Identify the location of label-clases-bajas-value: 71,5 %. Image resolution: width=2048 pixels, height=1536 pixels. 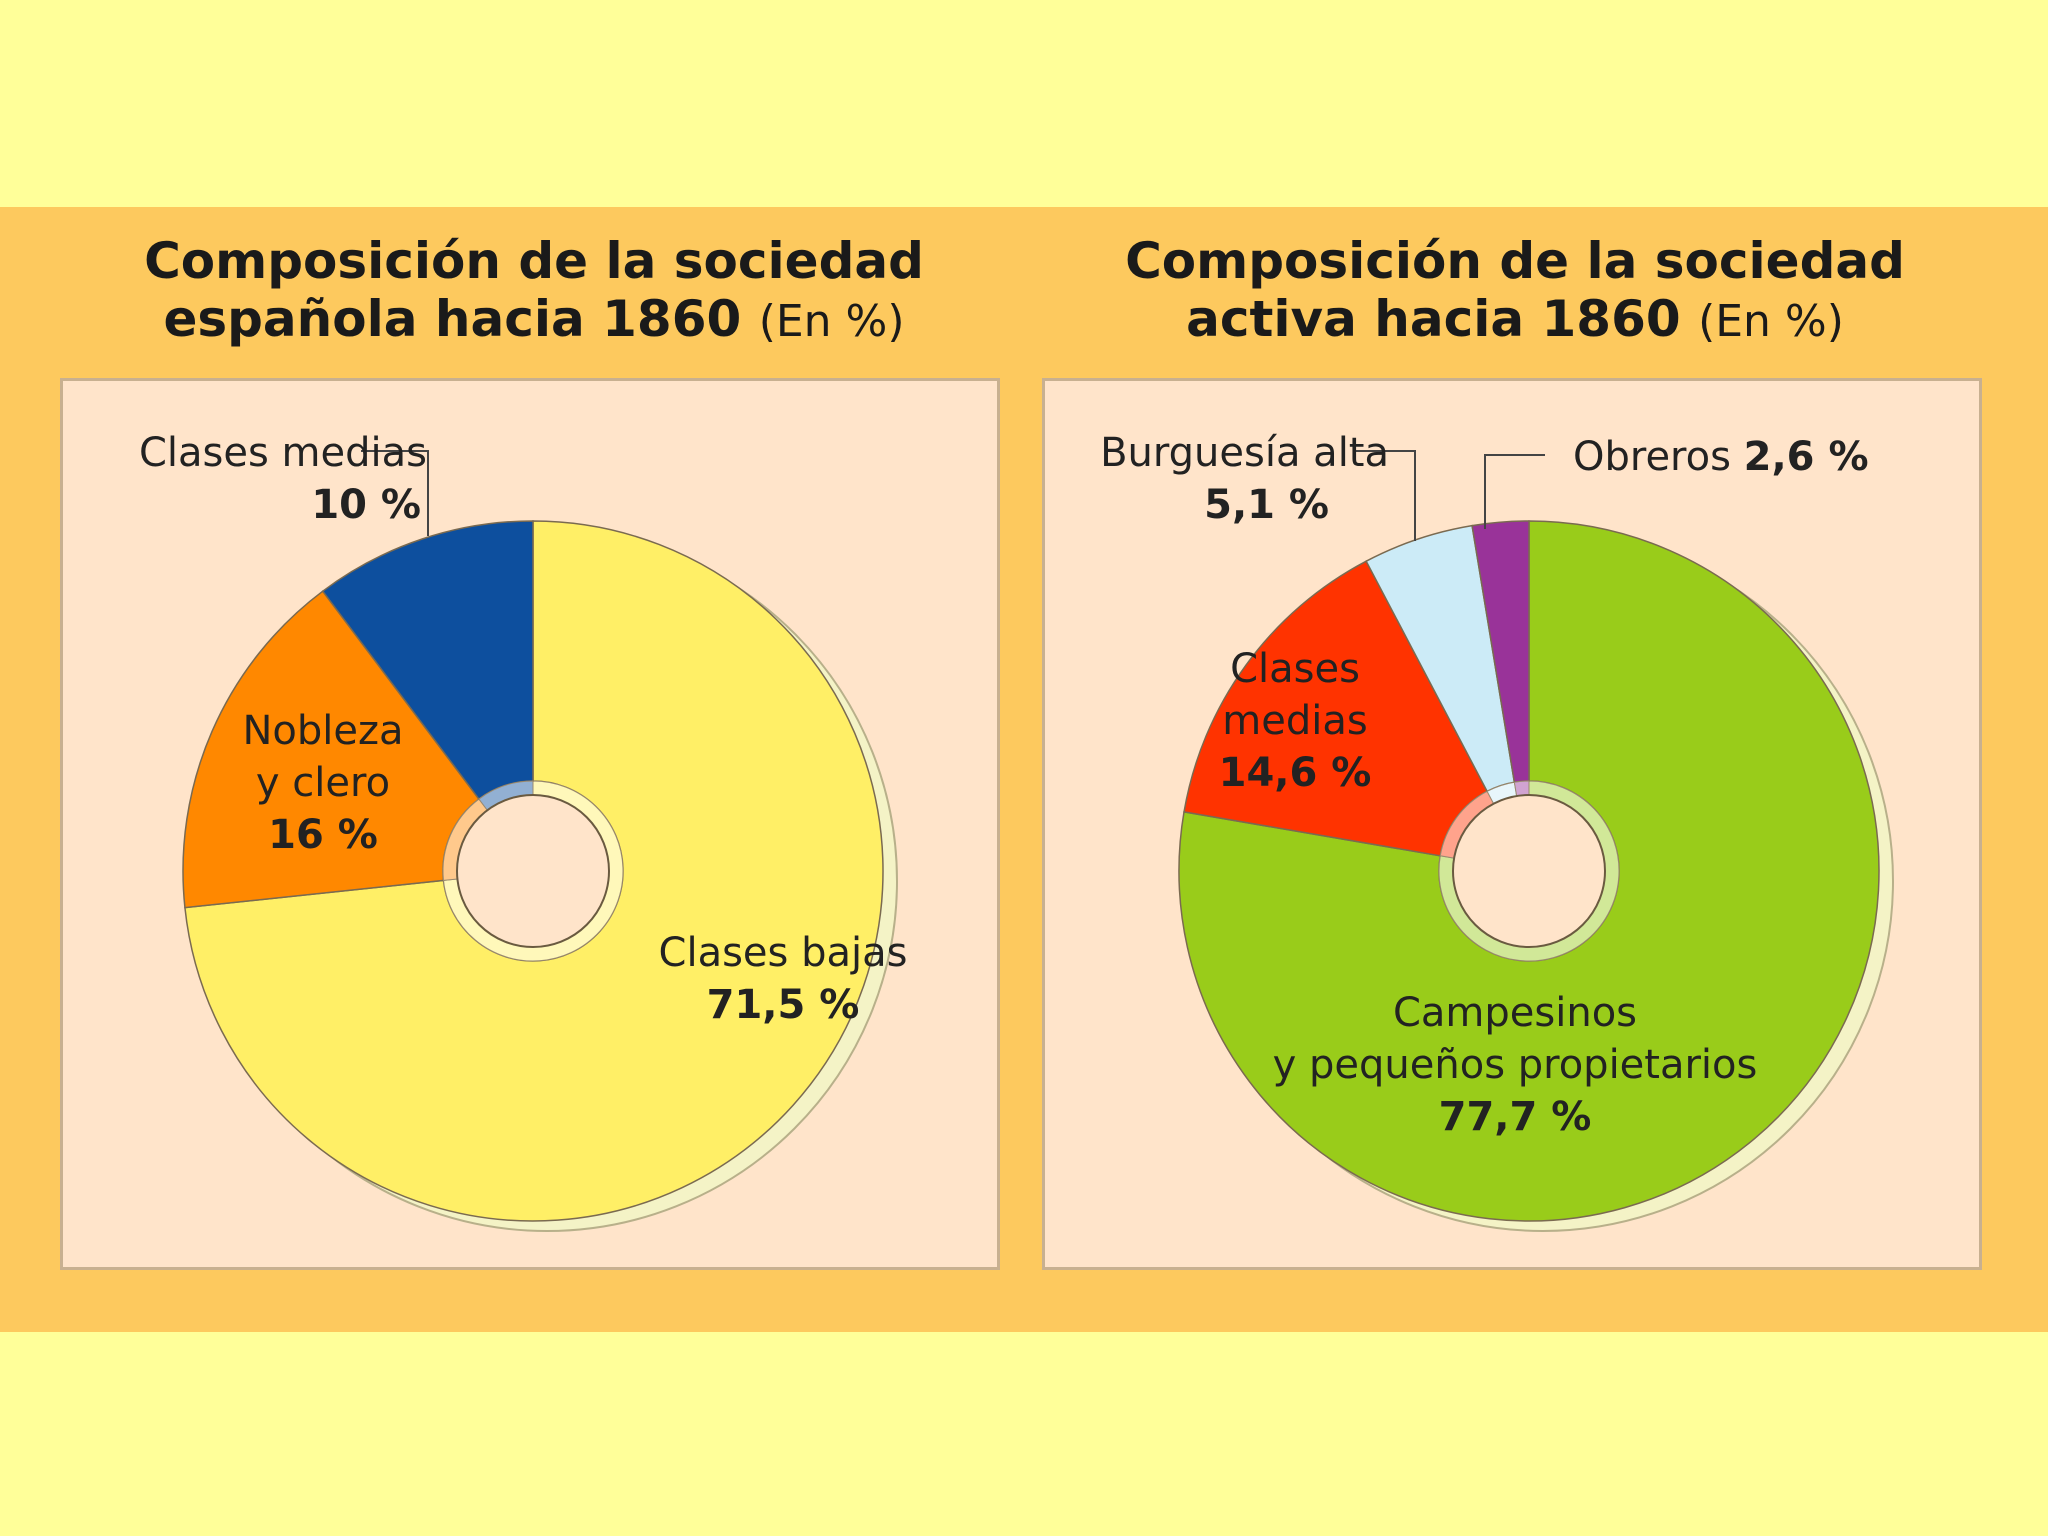
(783, 1005).